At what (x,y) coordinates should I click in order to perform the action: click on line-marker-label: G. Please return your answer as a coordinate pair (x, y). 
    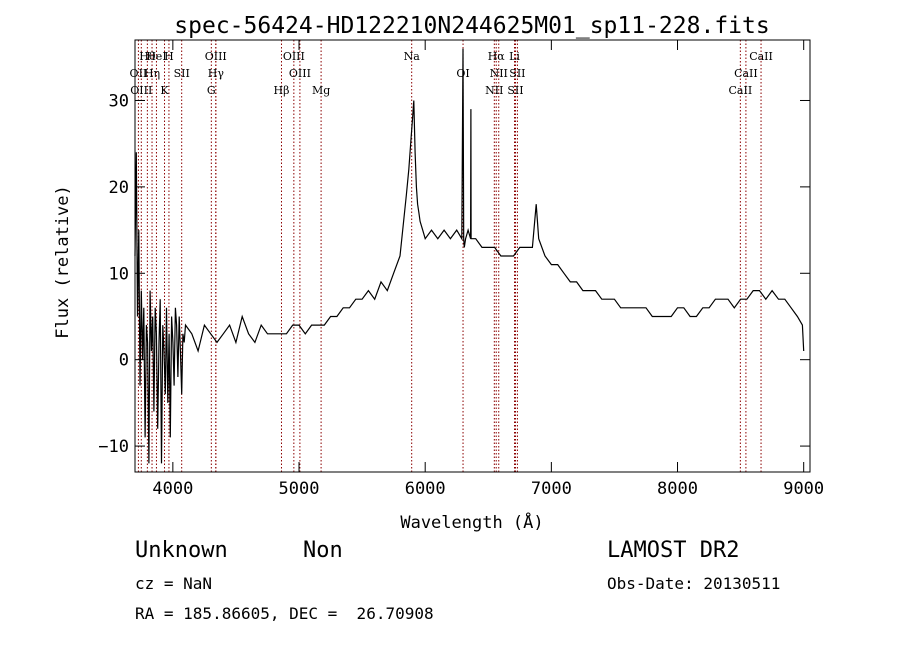
    Looking at the image, I should click on (211, 90).